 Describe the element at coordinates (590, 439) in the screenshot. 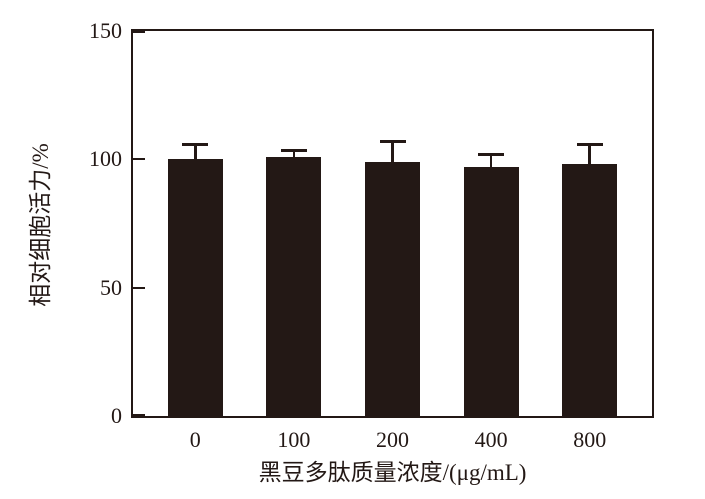

I see `x-tick-label: 800` at that location.